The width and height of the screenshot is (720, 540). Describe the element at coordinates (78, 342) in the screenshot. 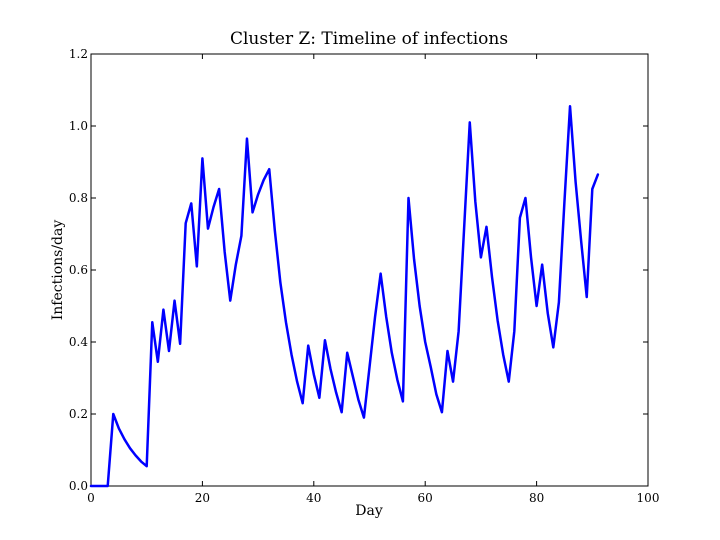

I see `y-tick-label: 0.4` at that location.